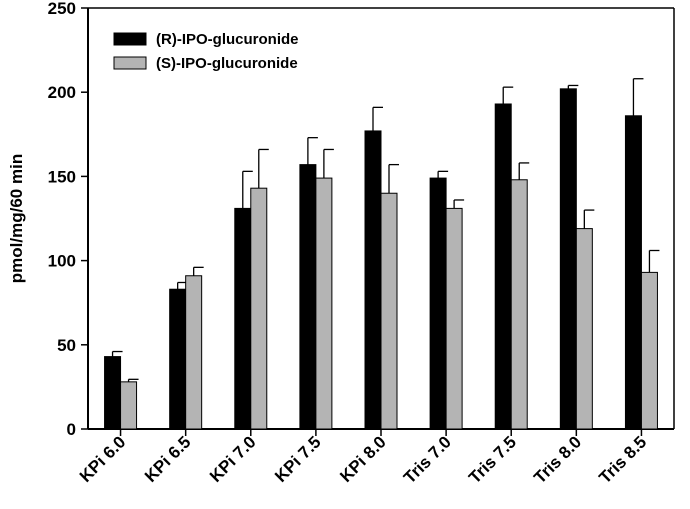 This screenshot has height=509, width=690. I want to click on legend-swatch-s, so click(130, 63).